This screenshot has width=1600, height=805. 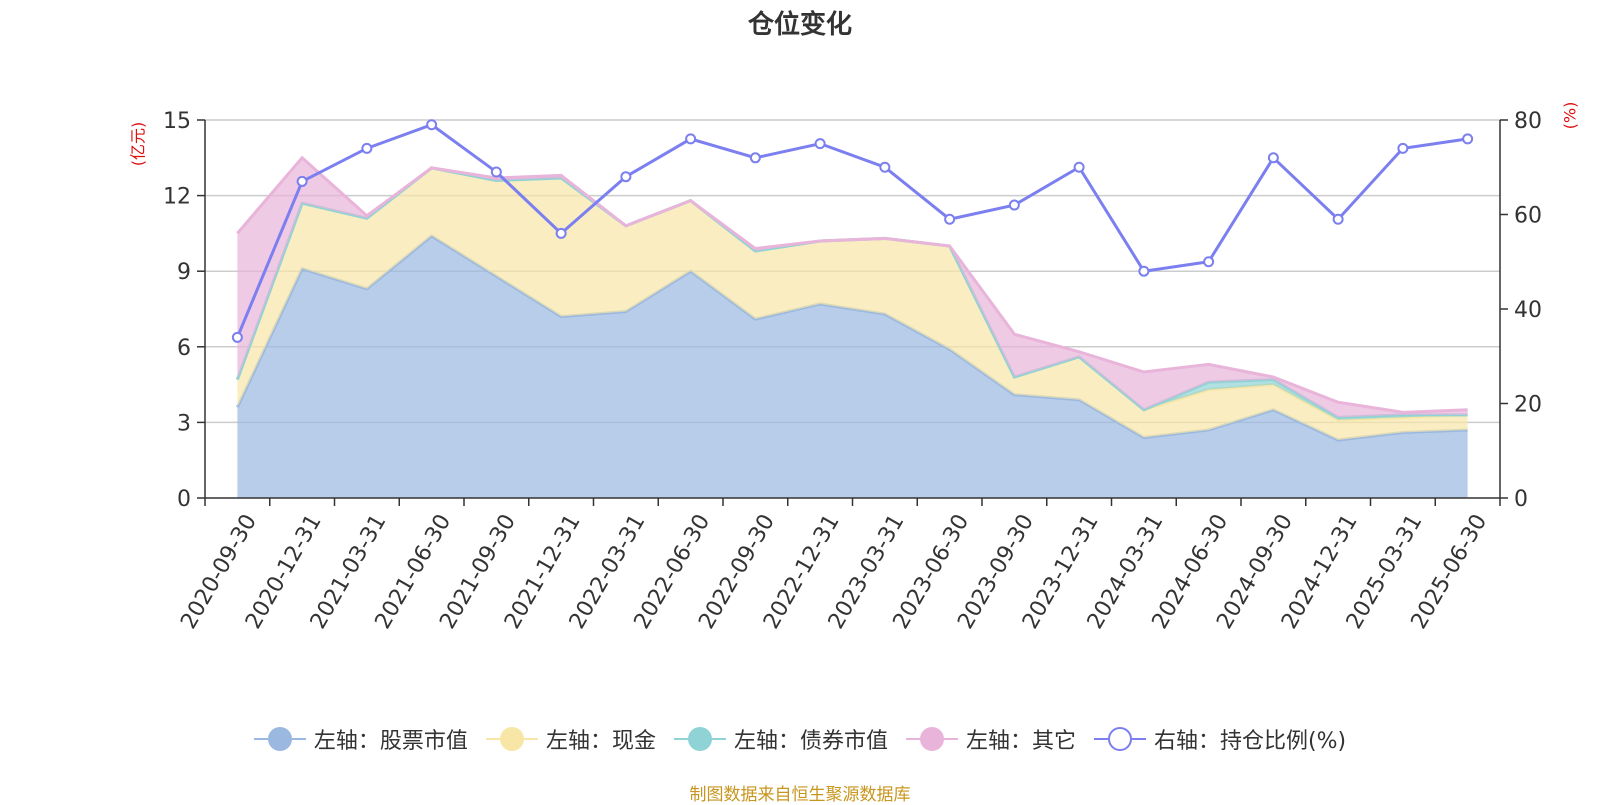 I want to click on legend-symbol-bond, so click(x=699, y=739).